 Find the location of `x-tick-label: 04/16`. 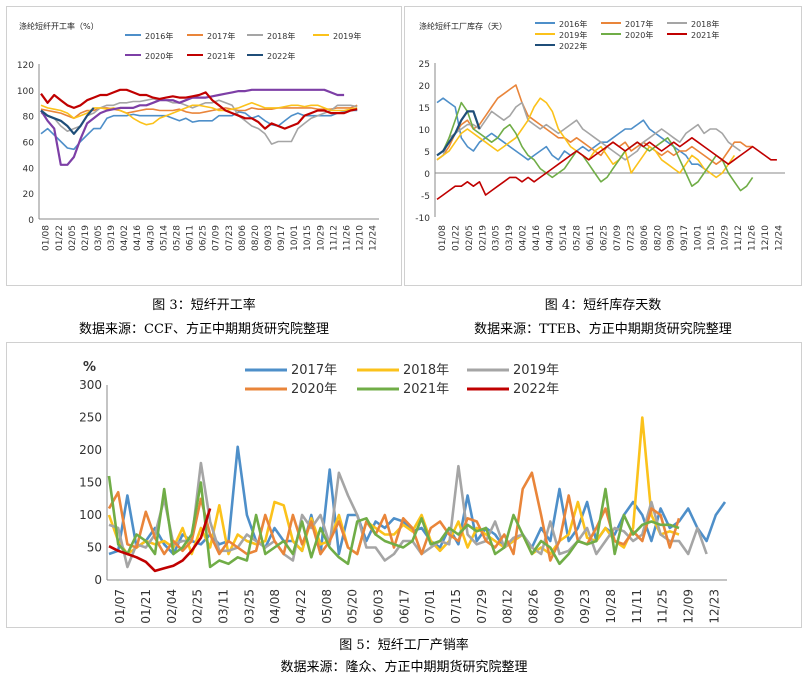

x-tick-label: 04/16 is located at coordinates (537, 238).